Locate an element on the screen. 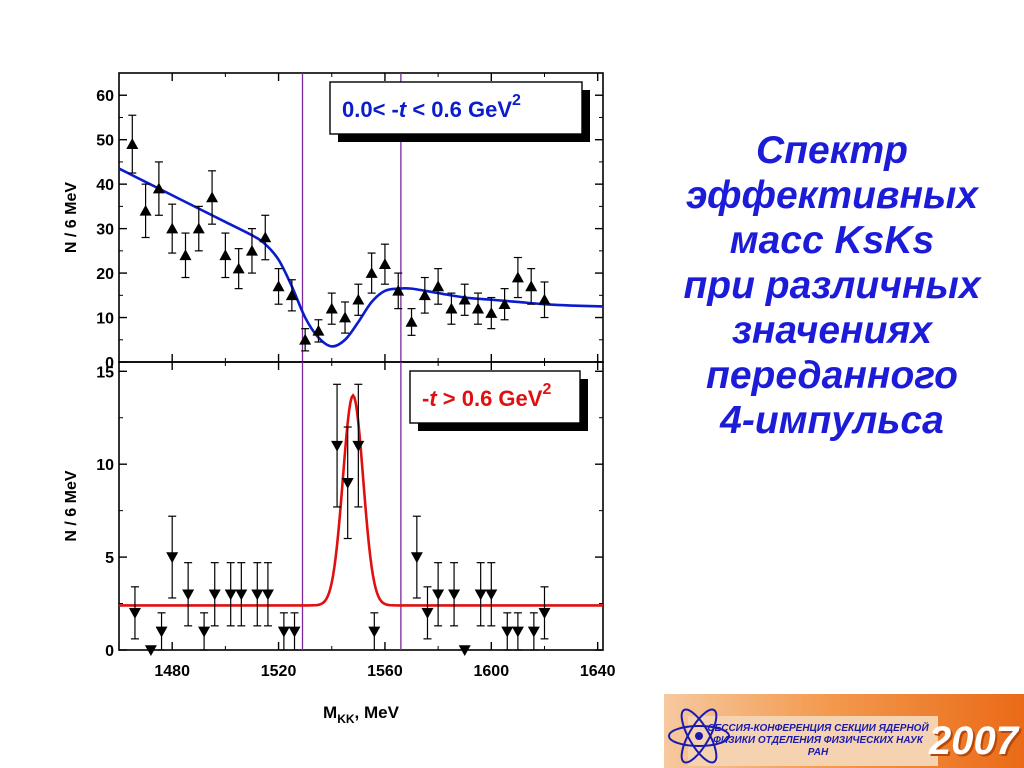 This screenshot has height=768, width=1024. atom-icon is located at coordinates (699, 736).